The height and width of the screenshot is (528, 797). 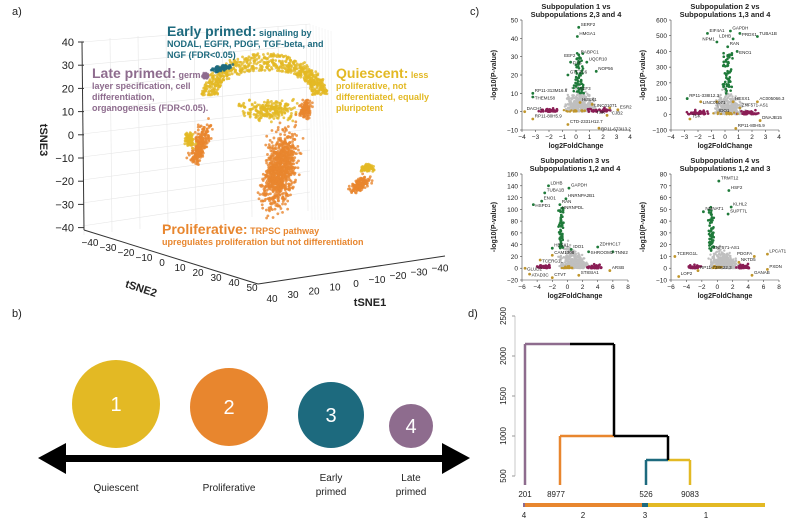 What do you see at coordinates (196, 99) in the screenshot?
I see `grid-line` at bounding box center [196, 99].